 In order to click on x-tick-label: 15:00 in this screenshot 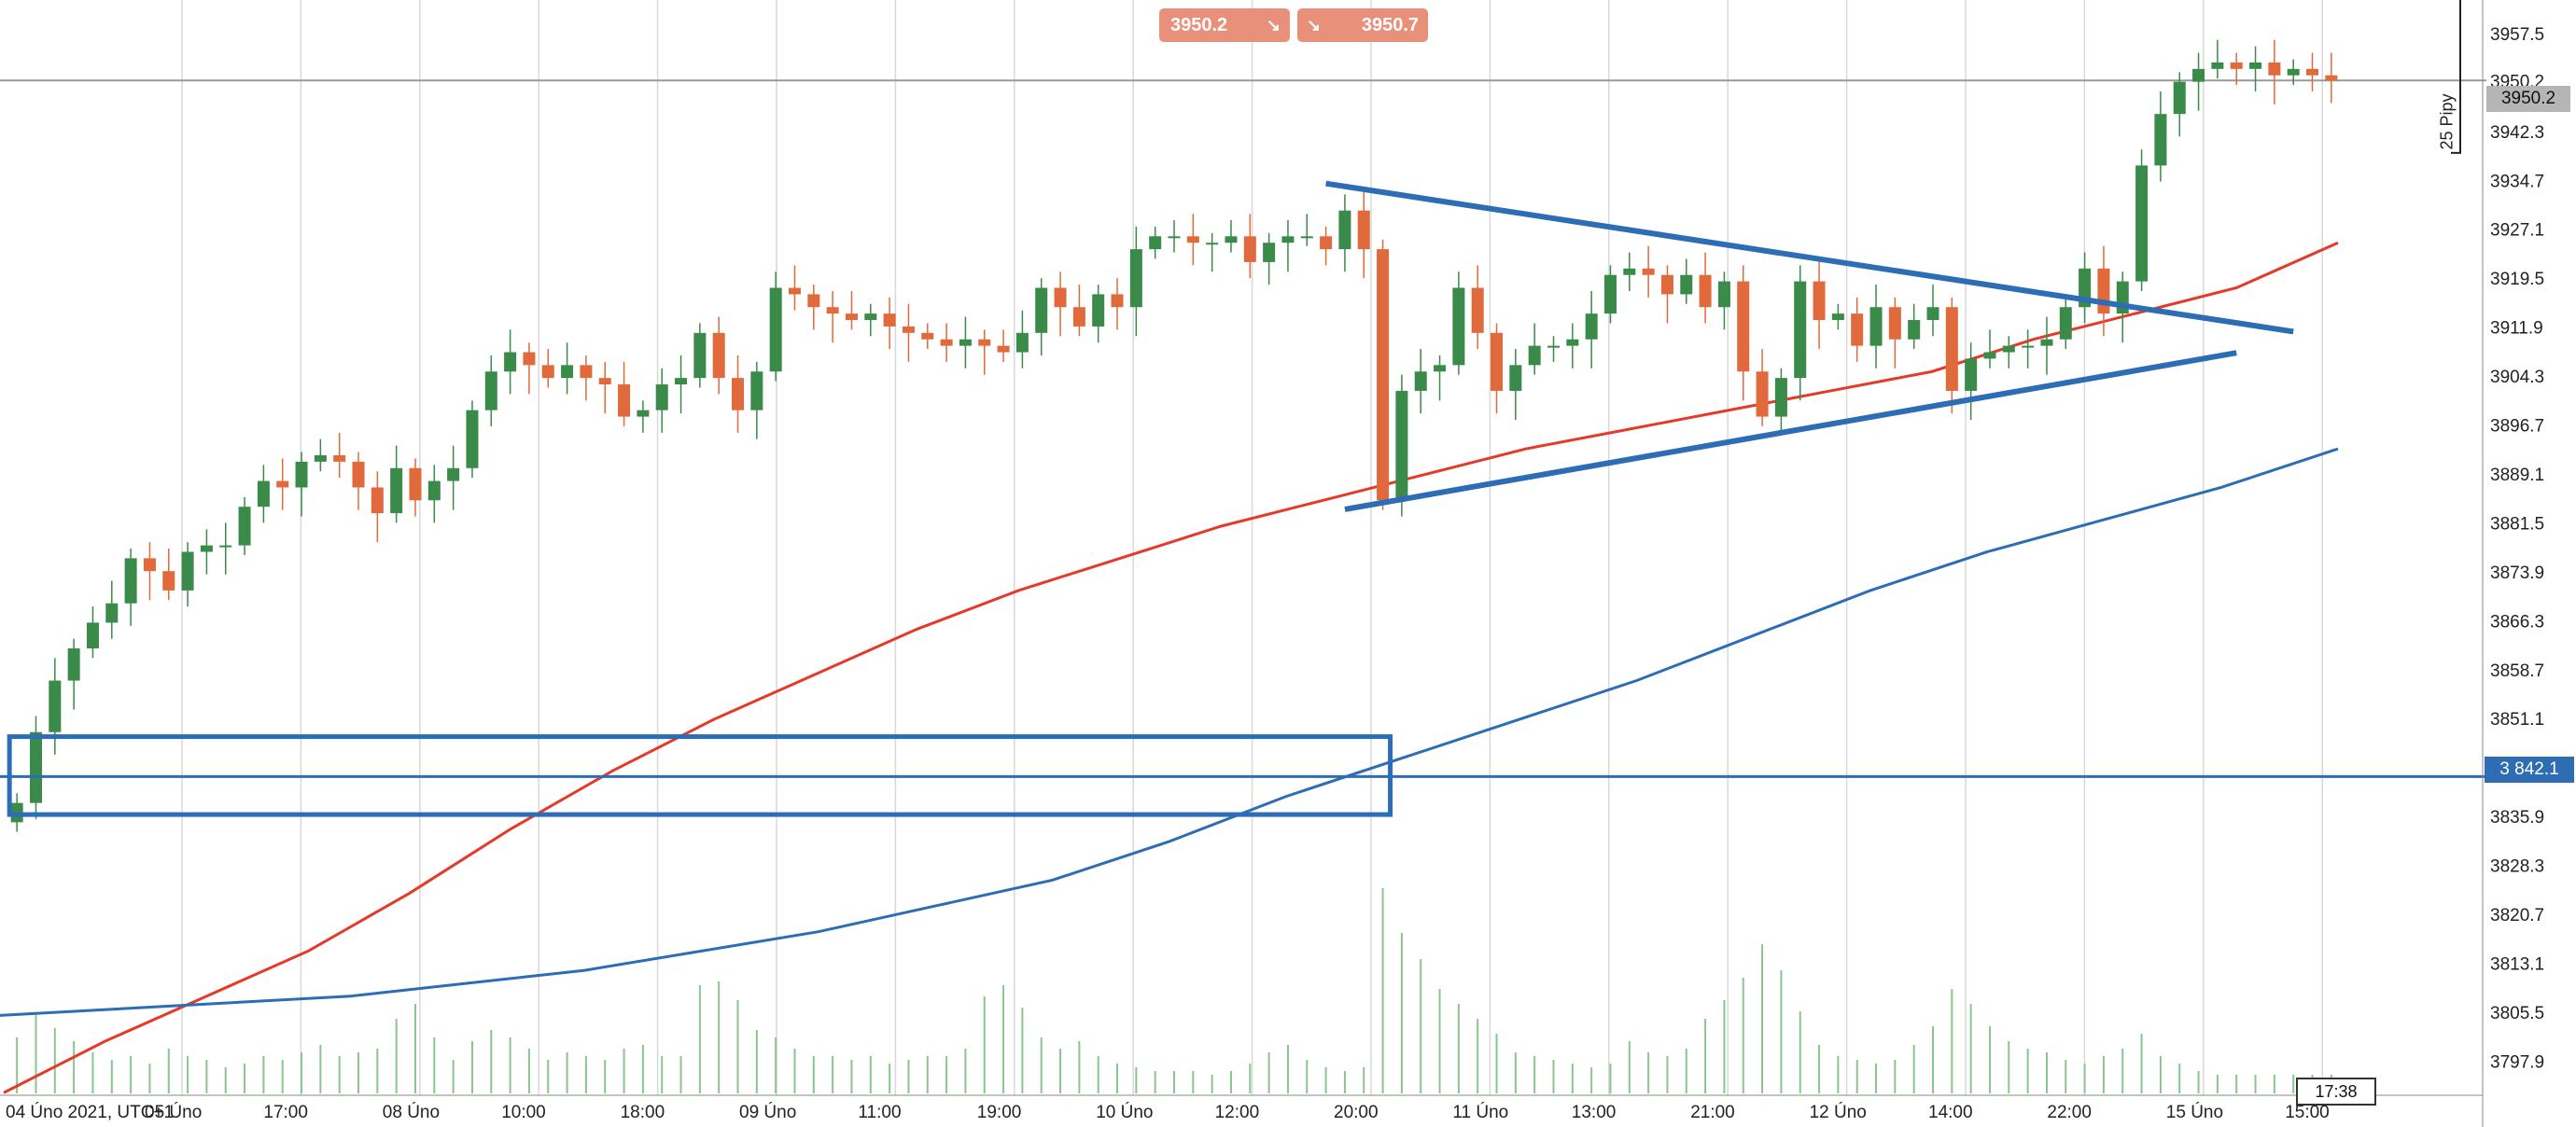, I will do `click(2307, 1112)`.